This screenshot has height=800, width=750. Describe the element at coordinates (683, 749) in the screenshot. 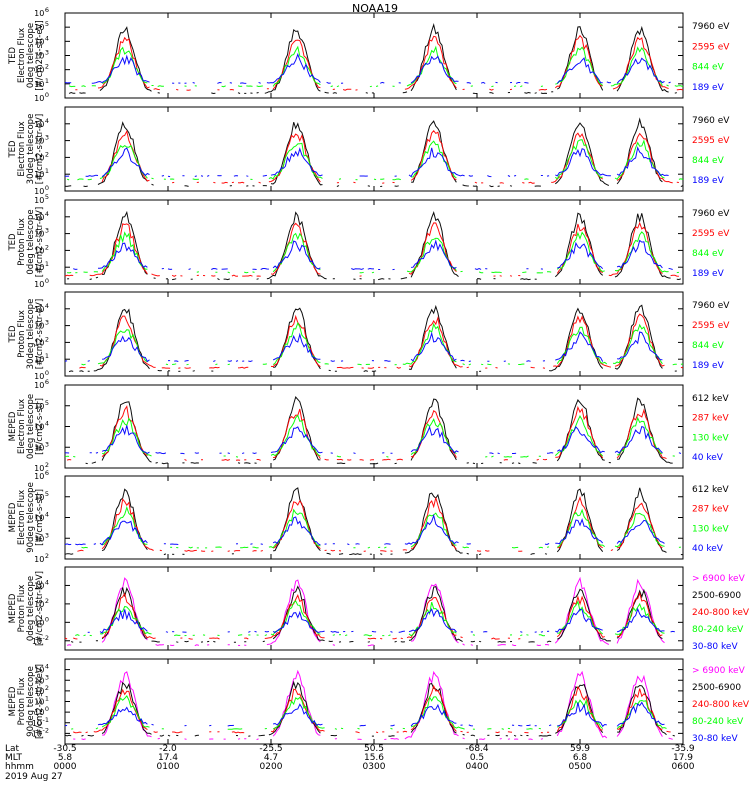

I see `footer-value-lat: -35.9` at that location.